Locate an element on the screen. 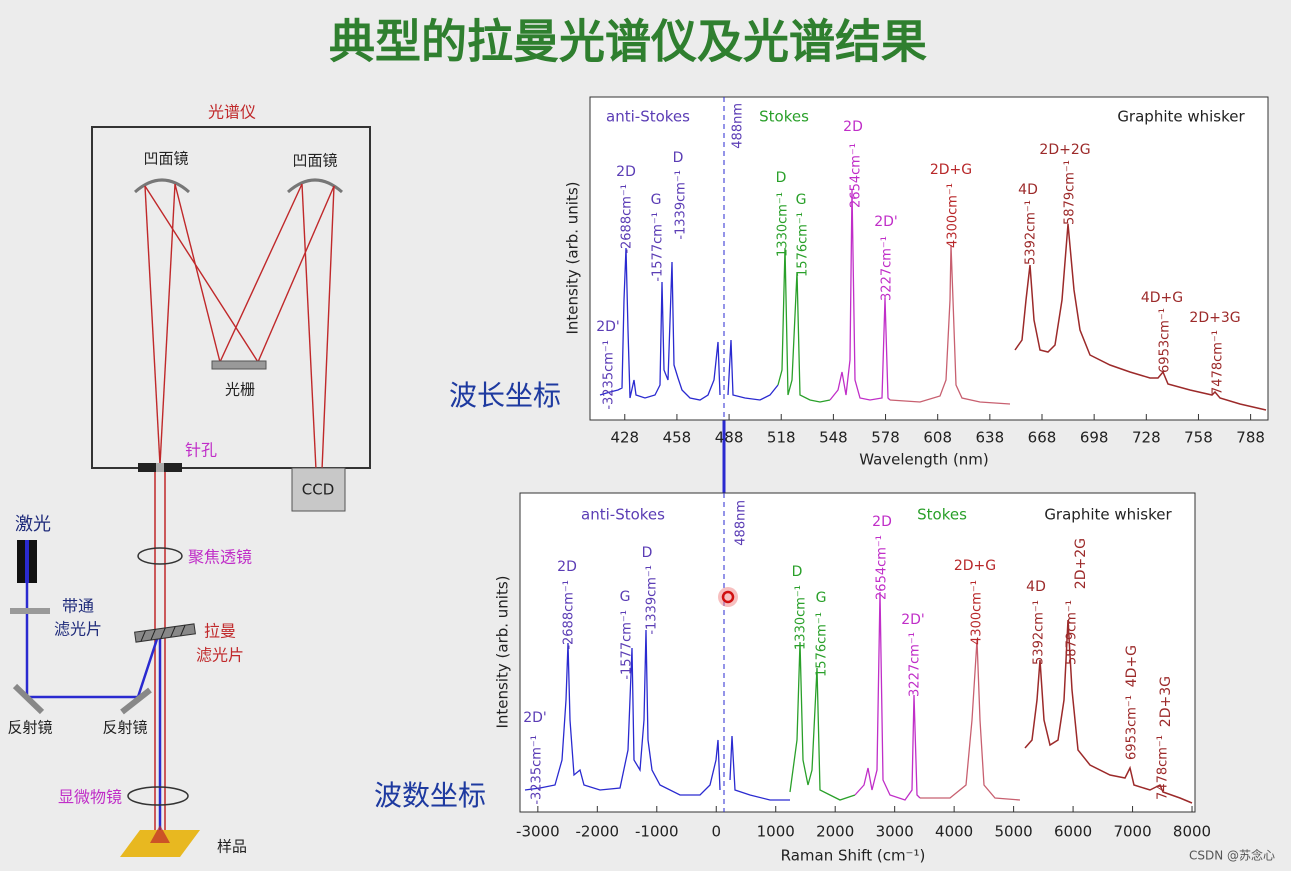 The image size is (1291, 871). y-axis-label: Intensity (arb. units) is located at coordinates (503, 651).